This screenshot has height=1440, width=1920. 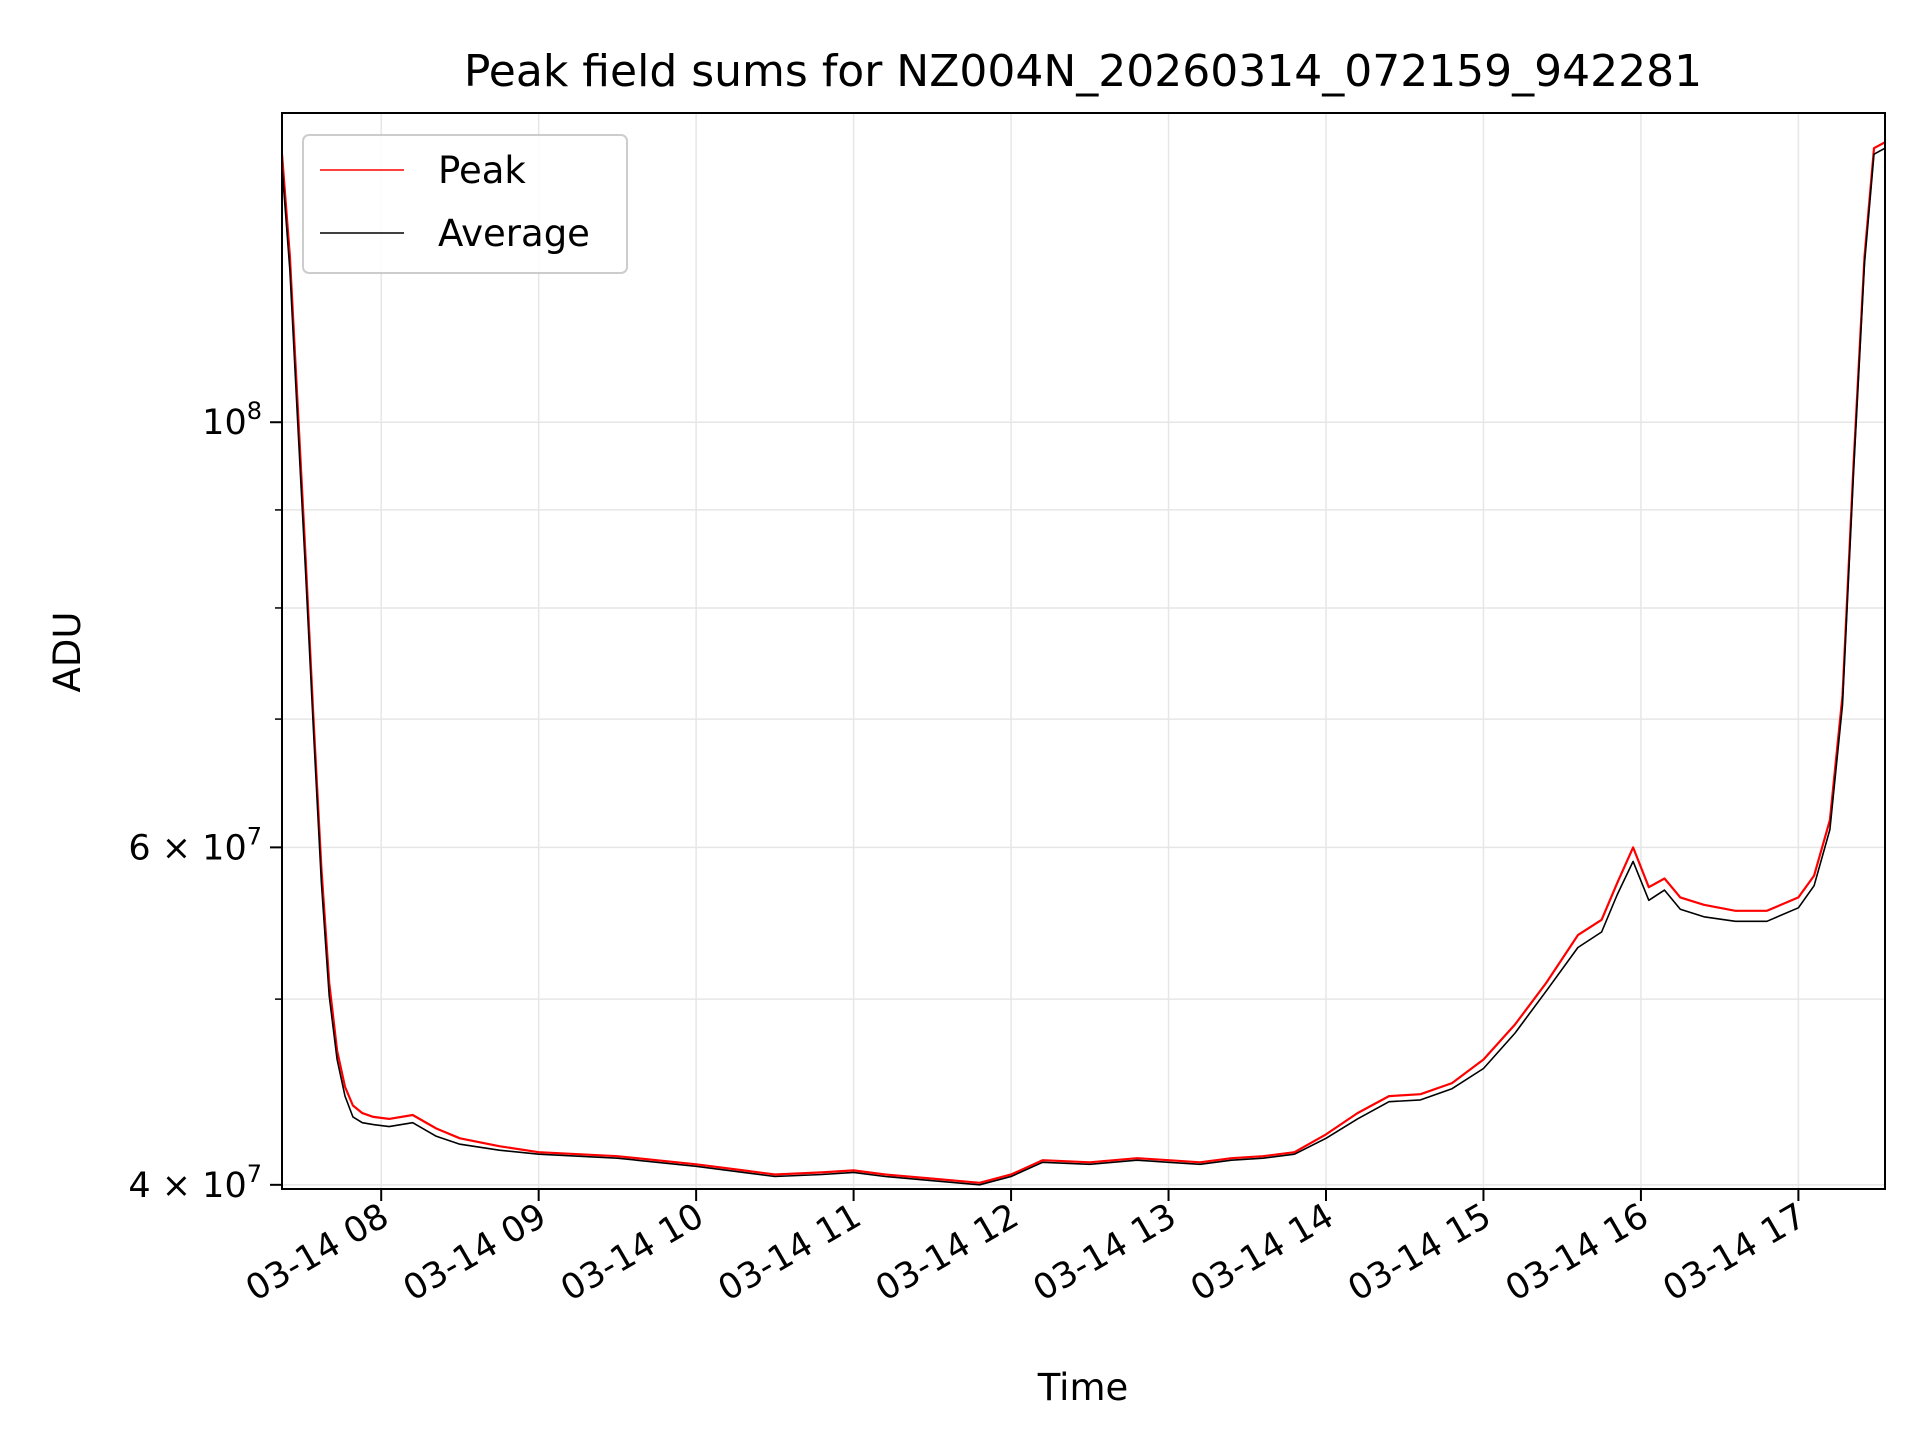 I want to click on y-tick-label: 4 × 107, so click(x=195, y=1183).